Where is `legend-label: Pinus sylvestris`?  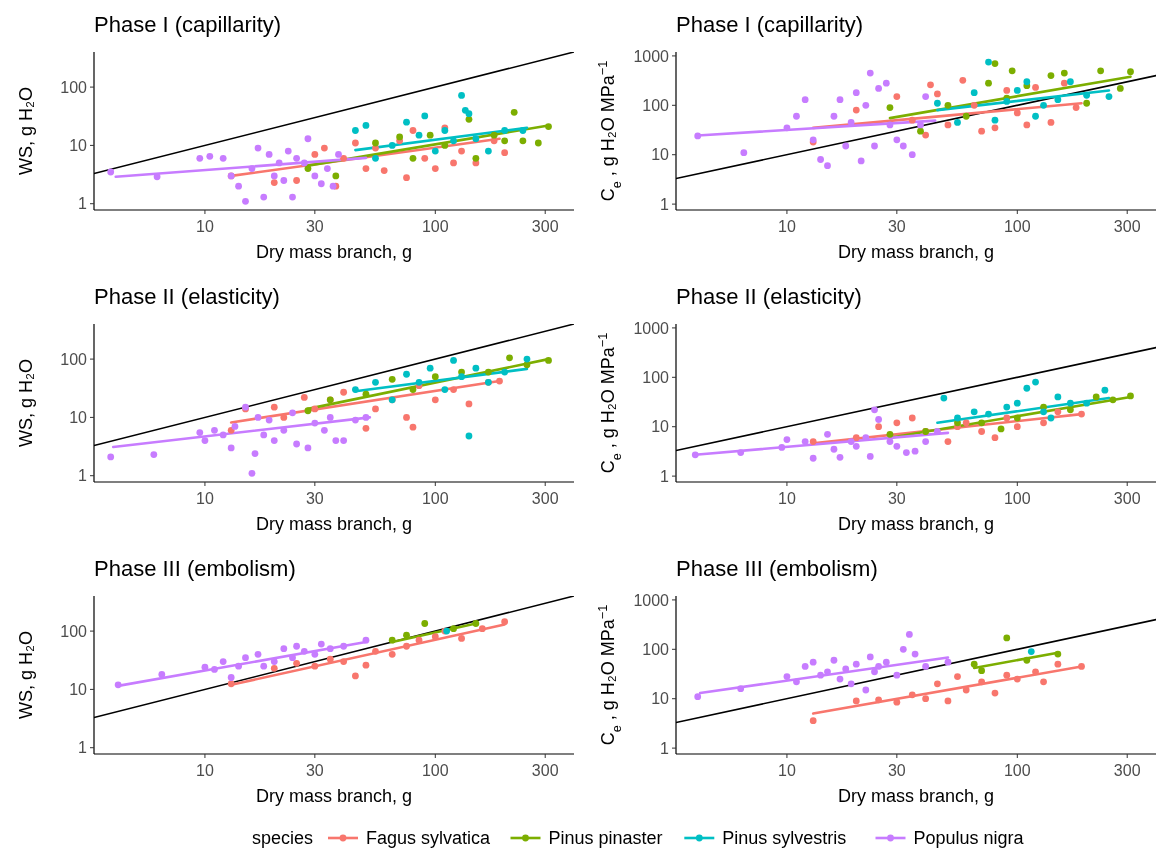
legend-label: Pinus sylvestris is located at coordinates (784, 838).